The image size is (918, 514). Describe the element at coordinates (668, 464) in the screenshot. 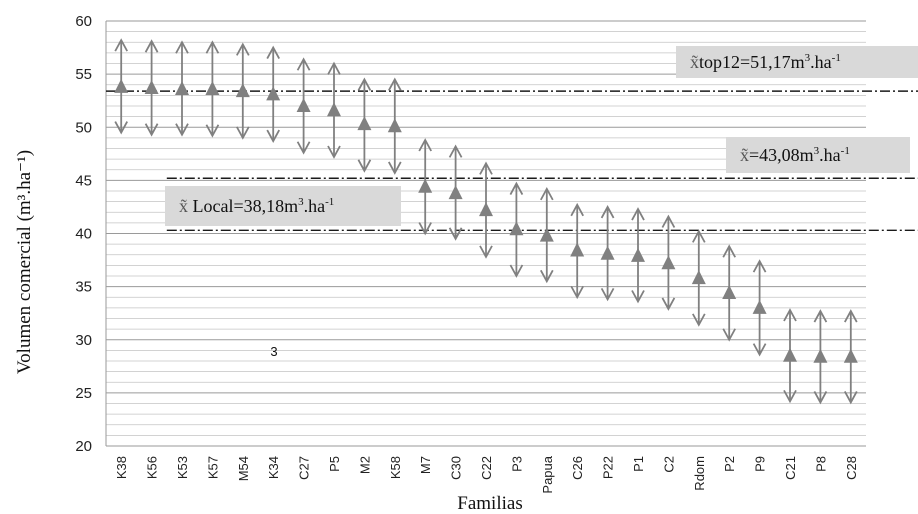

I see `x-tick-label: C2` at that location.